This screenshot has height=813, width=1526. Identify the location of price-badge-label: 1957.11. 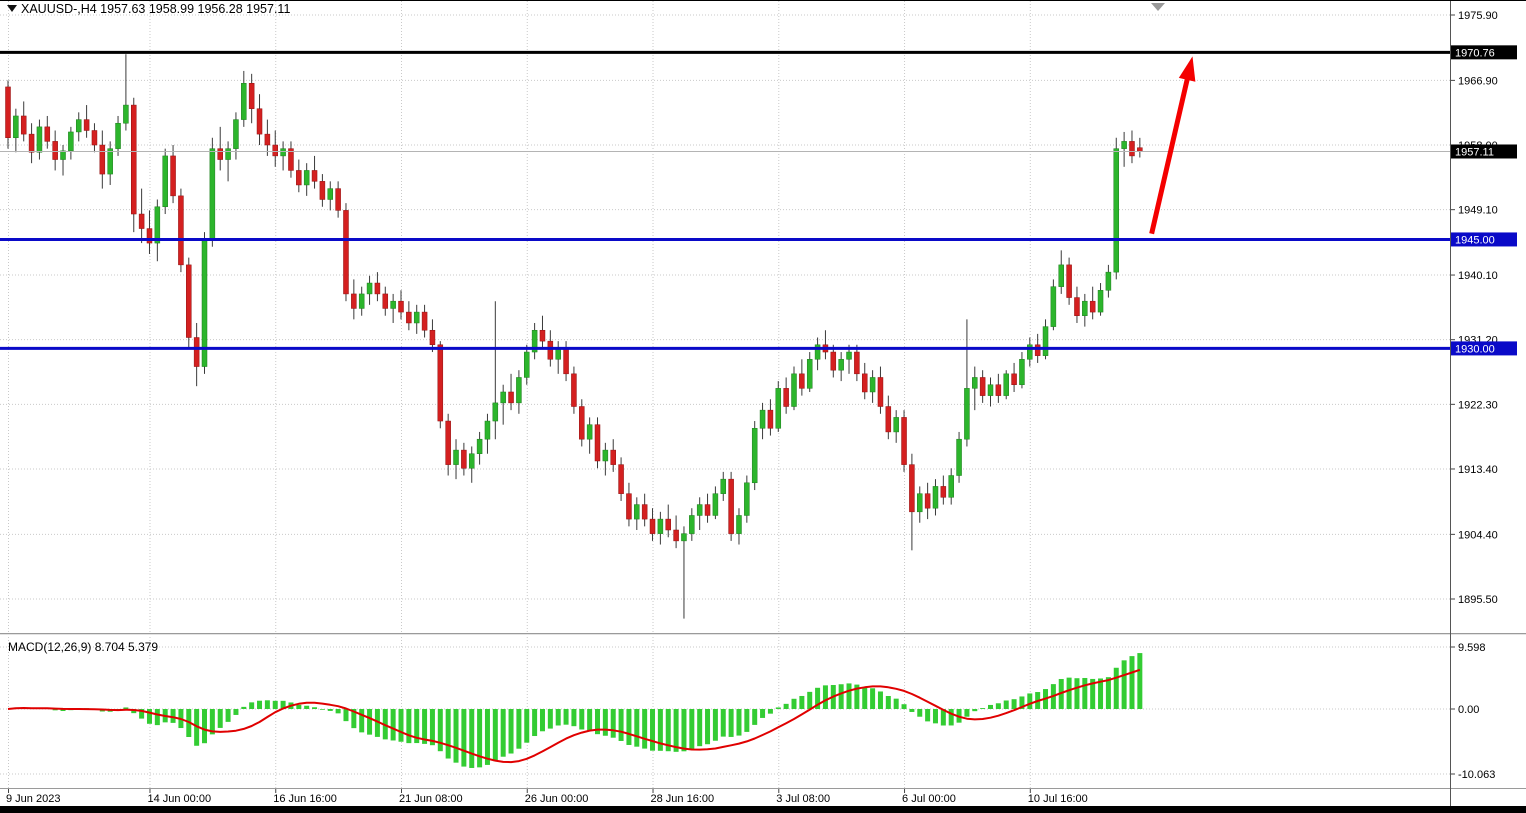
(1474, 152).